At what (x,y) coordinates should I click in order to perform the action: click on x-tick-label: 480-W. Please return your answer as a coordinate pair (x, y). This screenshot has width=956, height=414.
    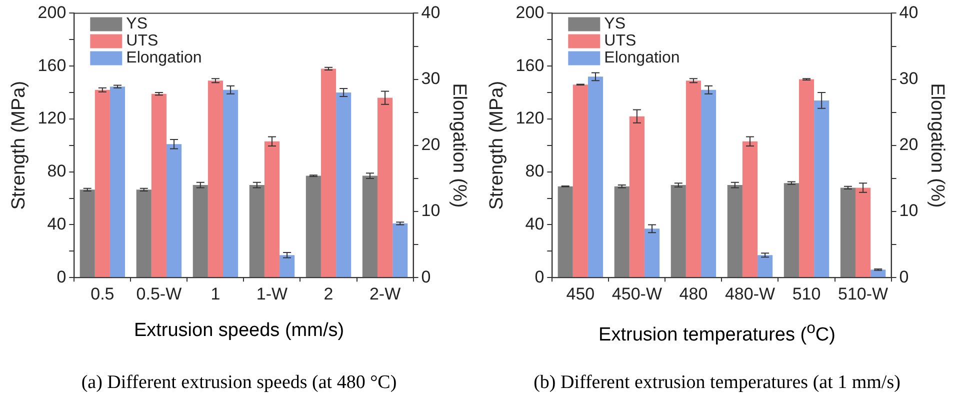
    Looking at the image, I should click on (750, 294).